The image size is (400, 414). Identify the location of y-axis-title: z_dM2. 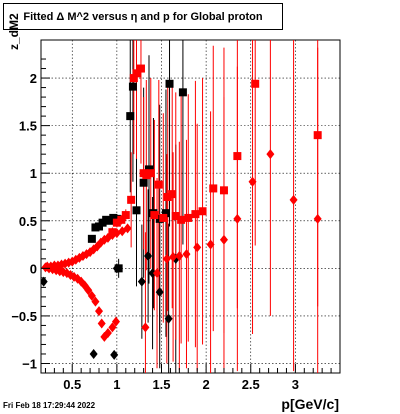
(14, 31).